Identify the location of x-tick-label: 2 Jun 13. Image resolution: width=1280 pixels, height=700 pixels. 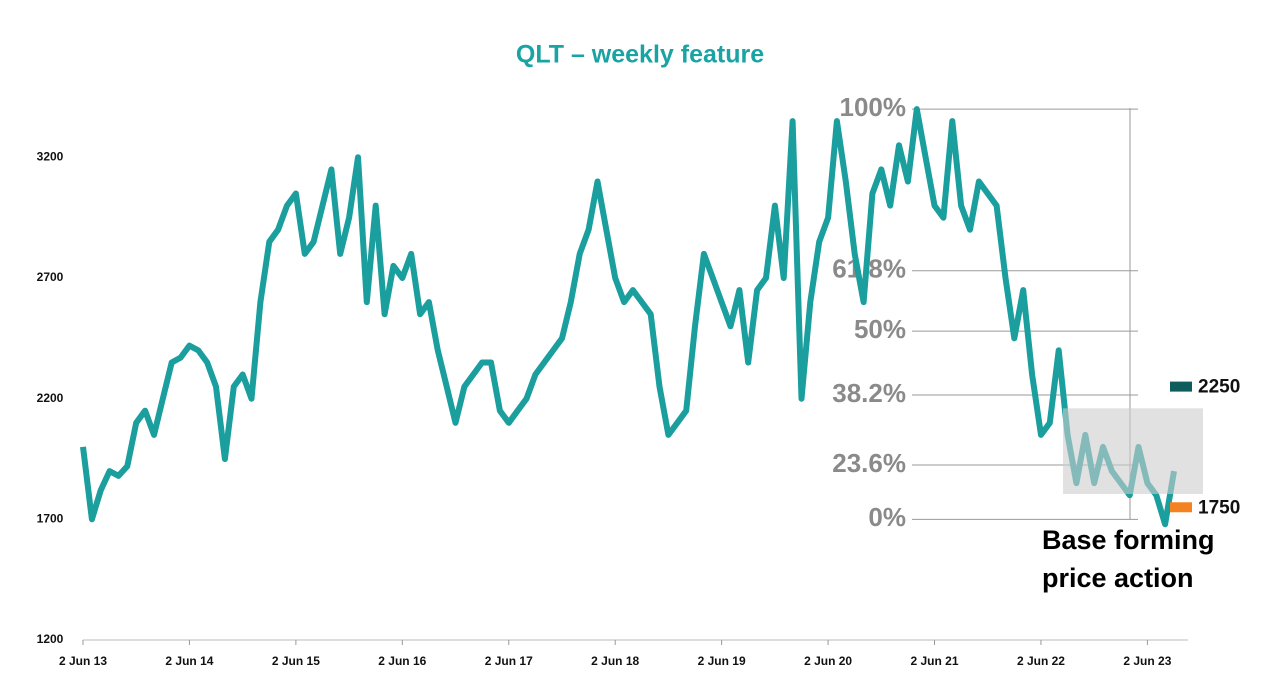
(83, 661).